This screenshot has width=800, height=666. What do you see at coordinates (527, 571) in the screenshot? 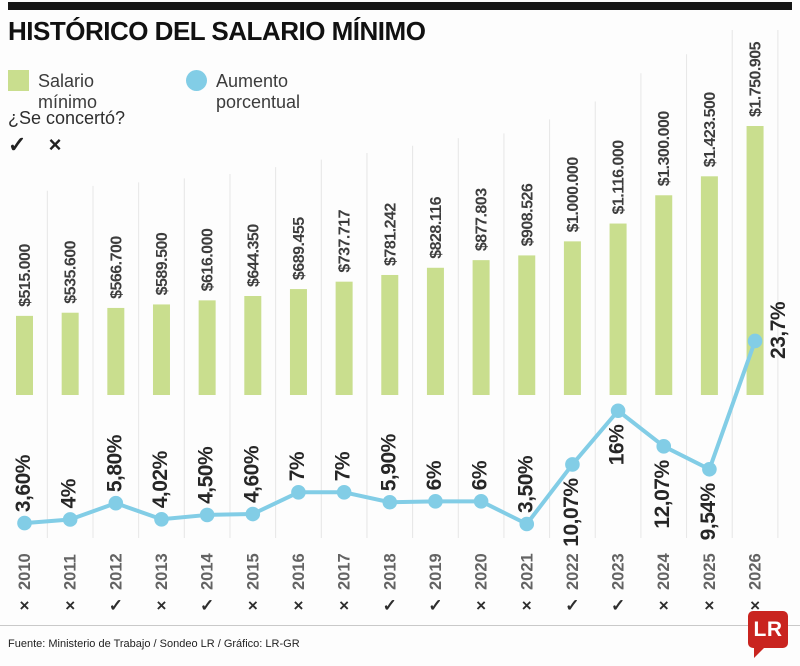
I see `year-label-2021: 2021` at bounding box center [527, 571].